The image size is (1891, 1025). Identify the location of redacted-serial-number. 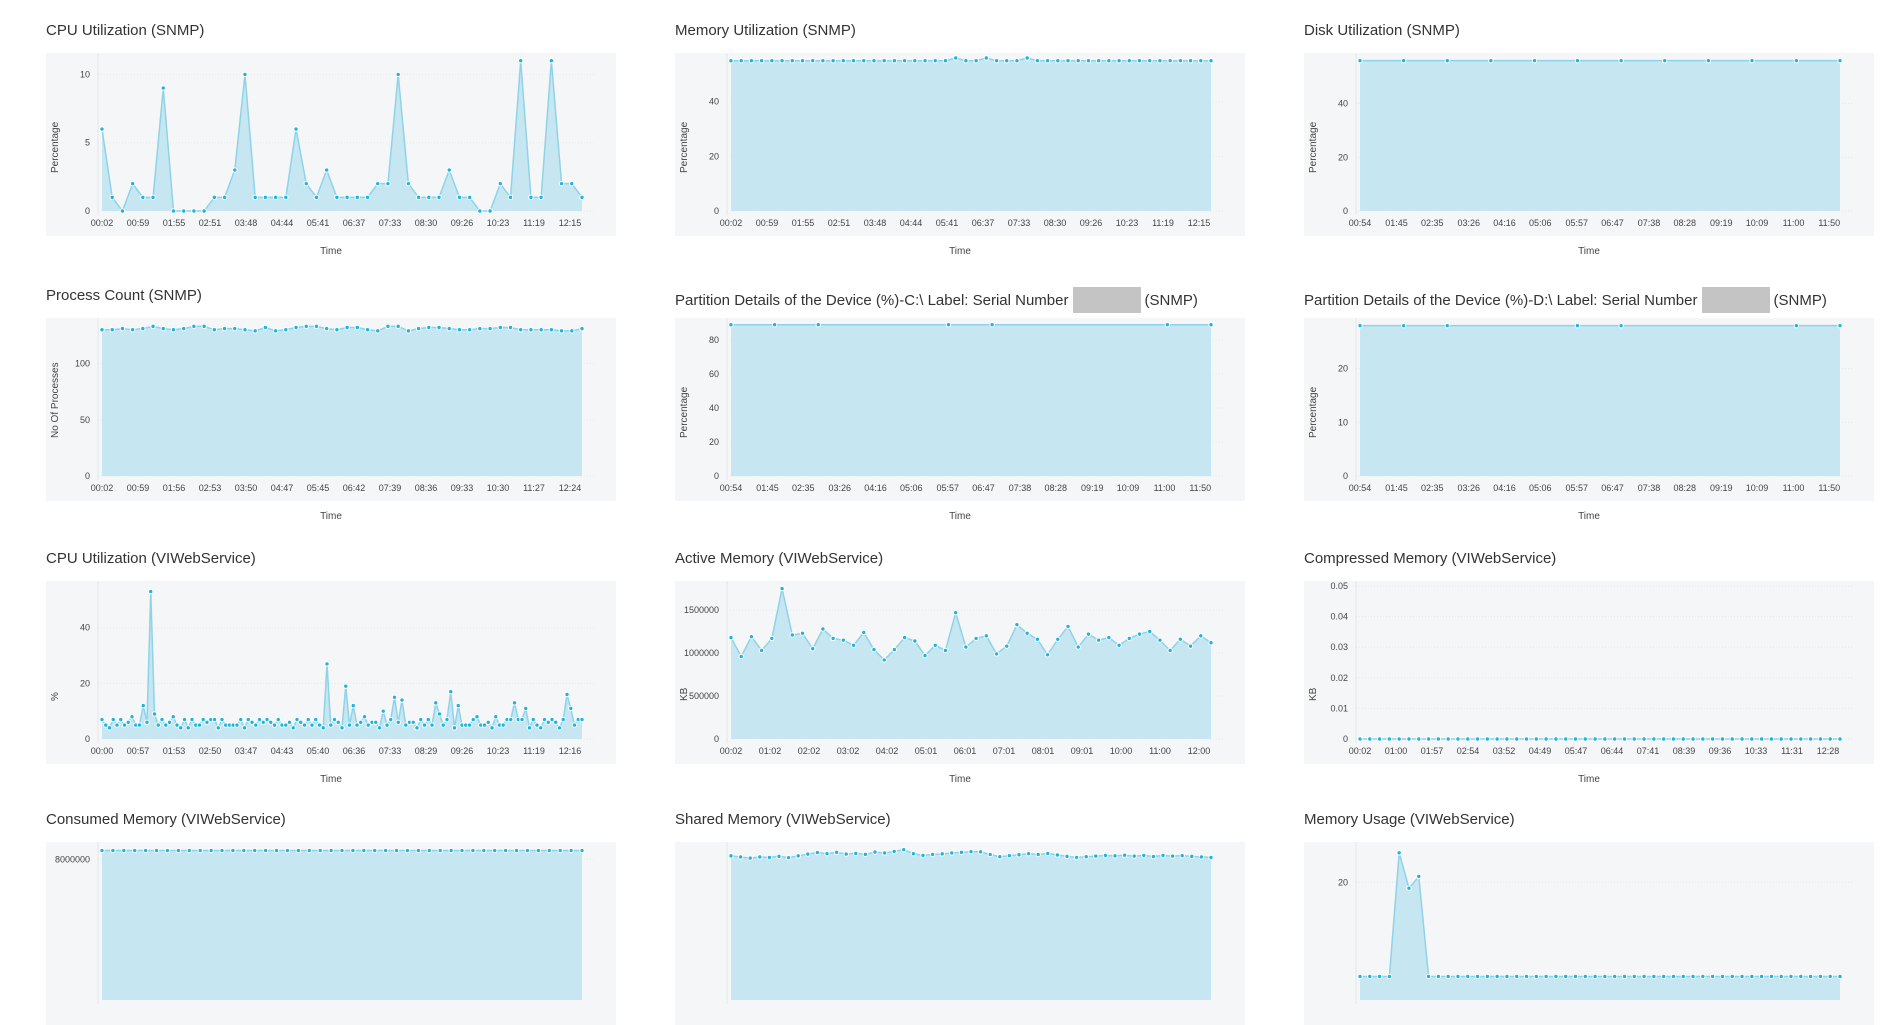
(1106, 300).